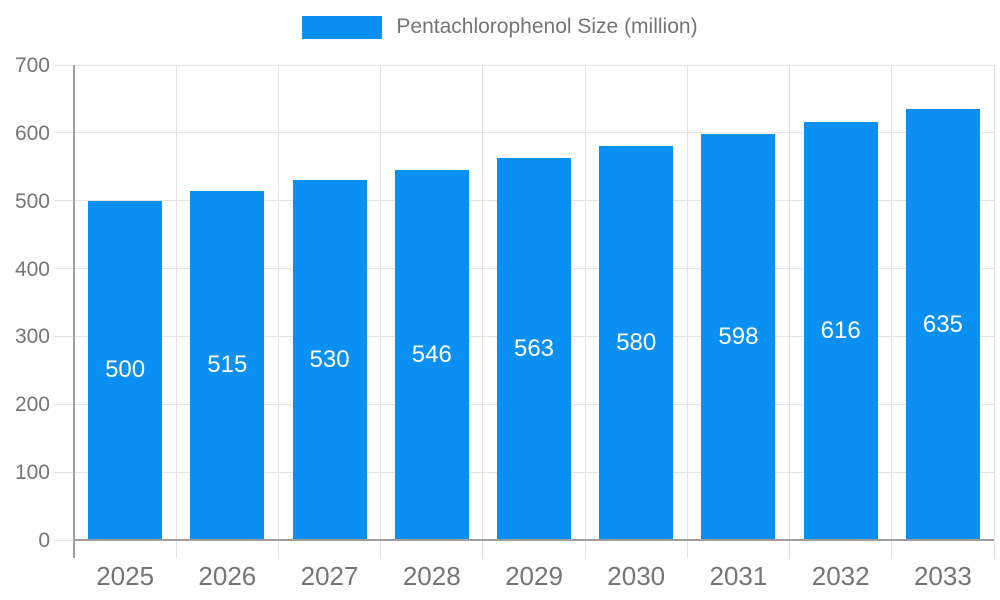 Image resolution: width=1000 pixels, height=600 pixels. What do you see at coordinates (125, 576) in the screenshot?
I see `x-tick-label: 2025` at bounding box center [125, 576].